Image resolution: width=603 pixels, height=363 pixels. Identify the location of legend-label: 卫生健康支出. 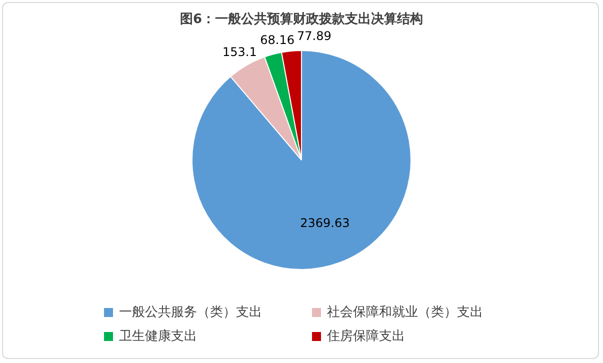
(158, 336).